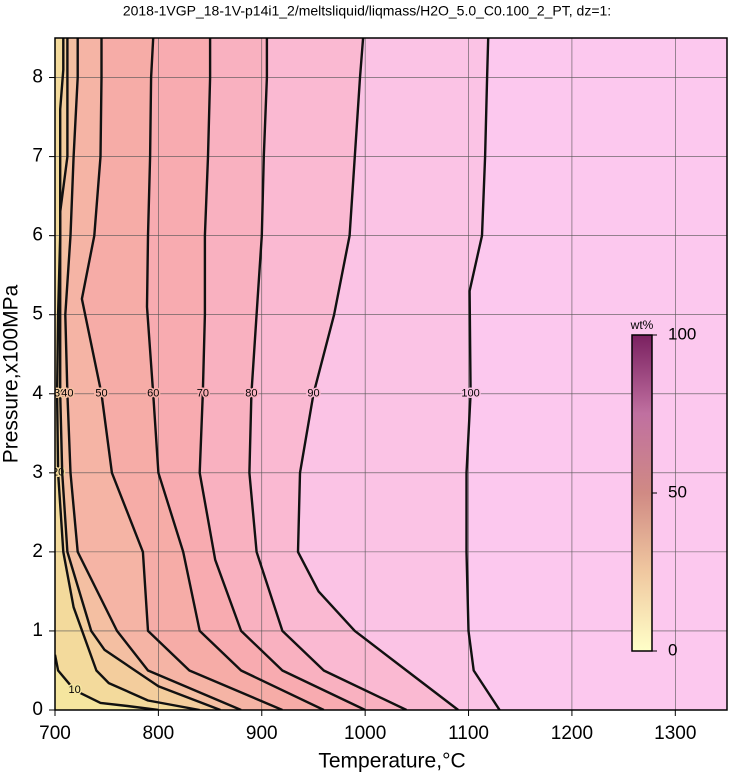 This screenshot has height=776, width=734. I want to click on colorbar-tick-label: 100, so click(682, 333).